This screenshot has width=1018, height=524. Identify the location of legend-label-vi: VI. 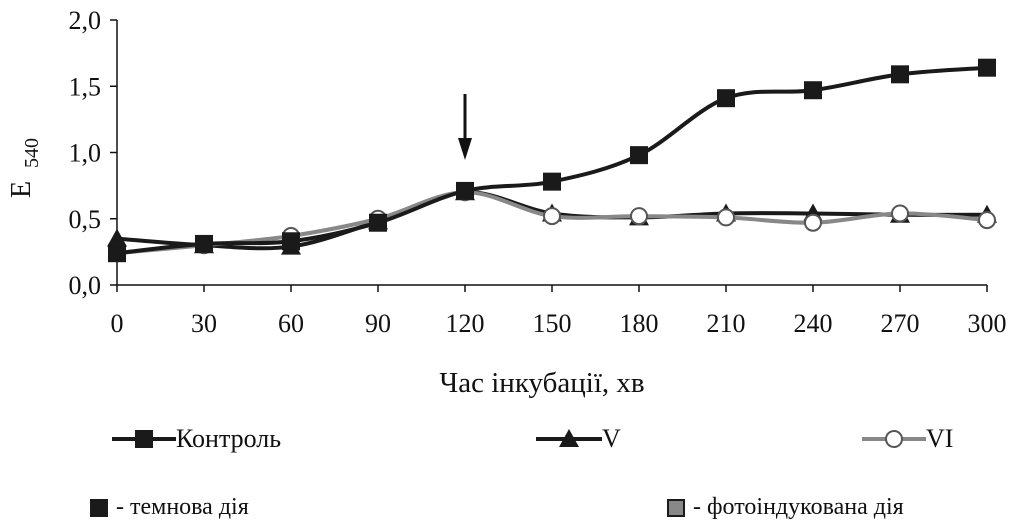
(940, 438).